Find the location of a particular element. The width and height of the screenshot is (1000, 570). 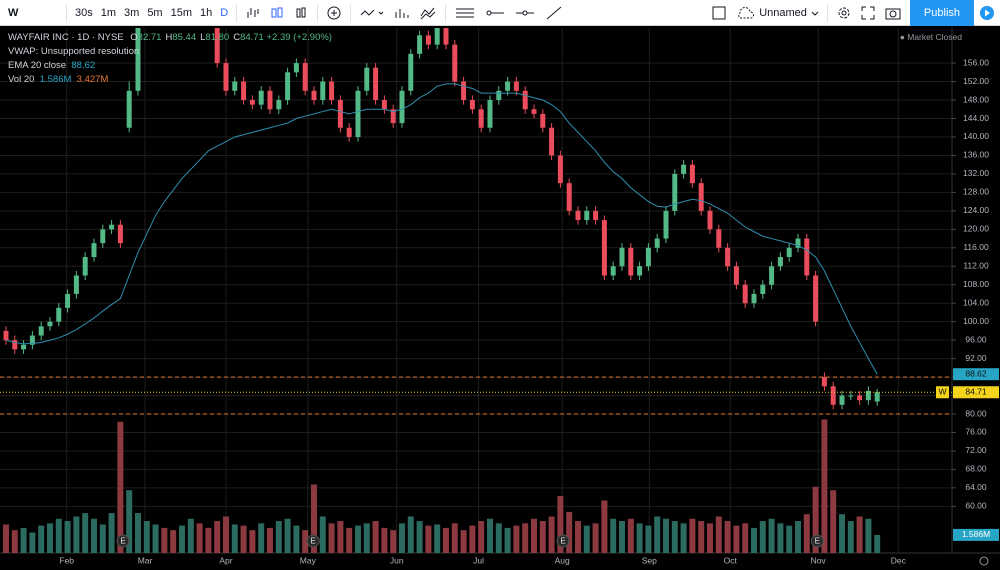

fullscreen-select is located at coordinates (719, 13).